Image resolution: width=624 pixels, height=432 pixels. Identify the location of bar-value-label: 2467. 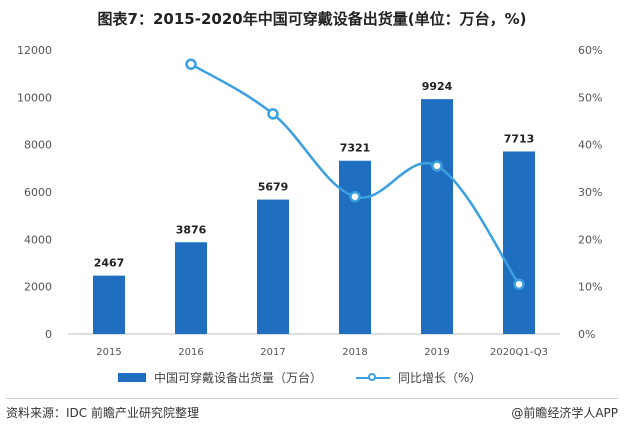
(109, 263).